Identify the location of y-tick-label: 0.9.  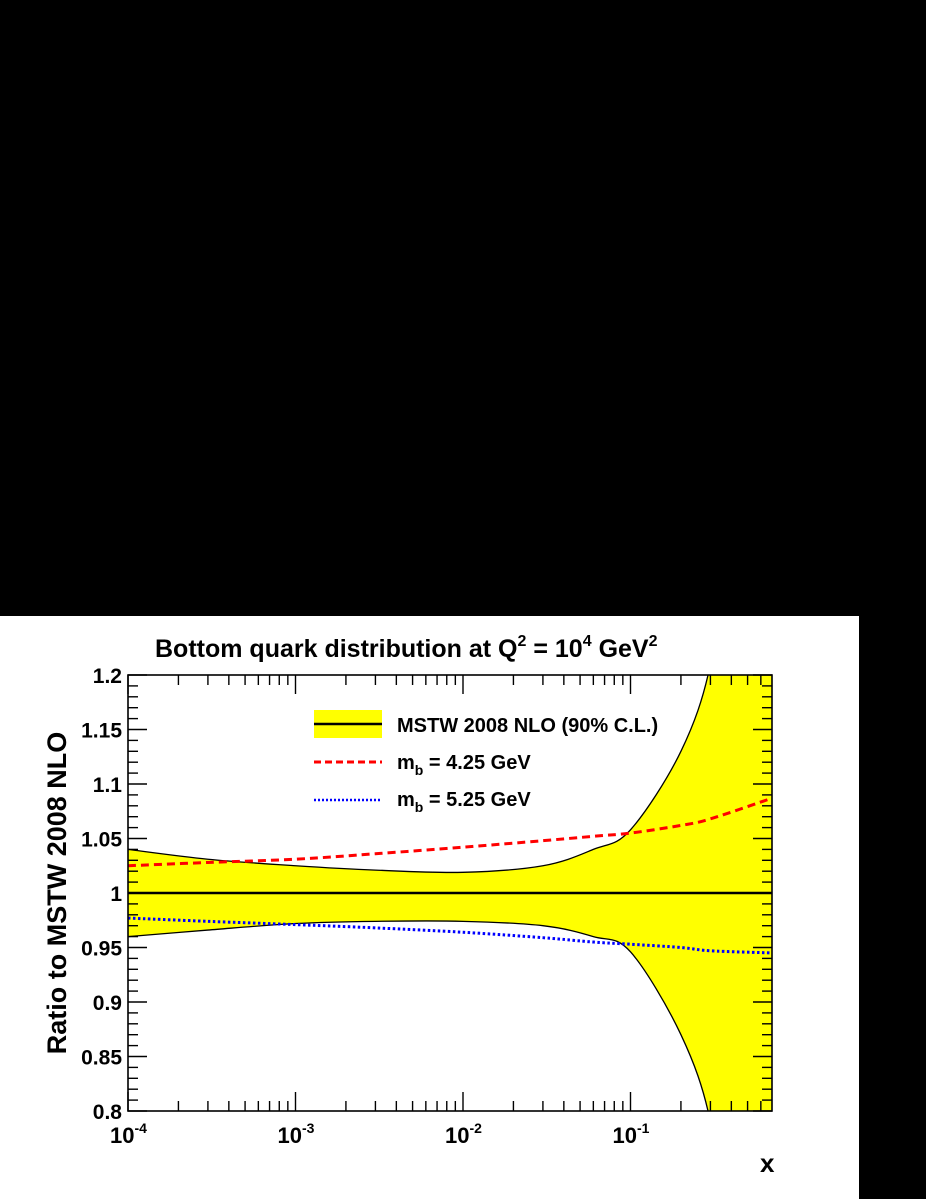
(107, 1003).